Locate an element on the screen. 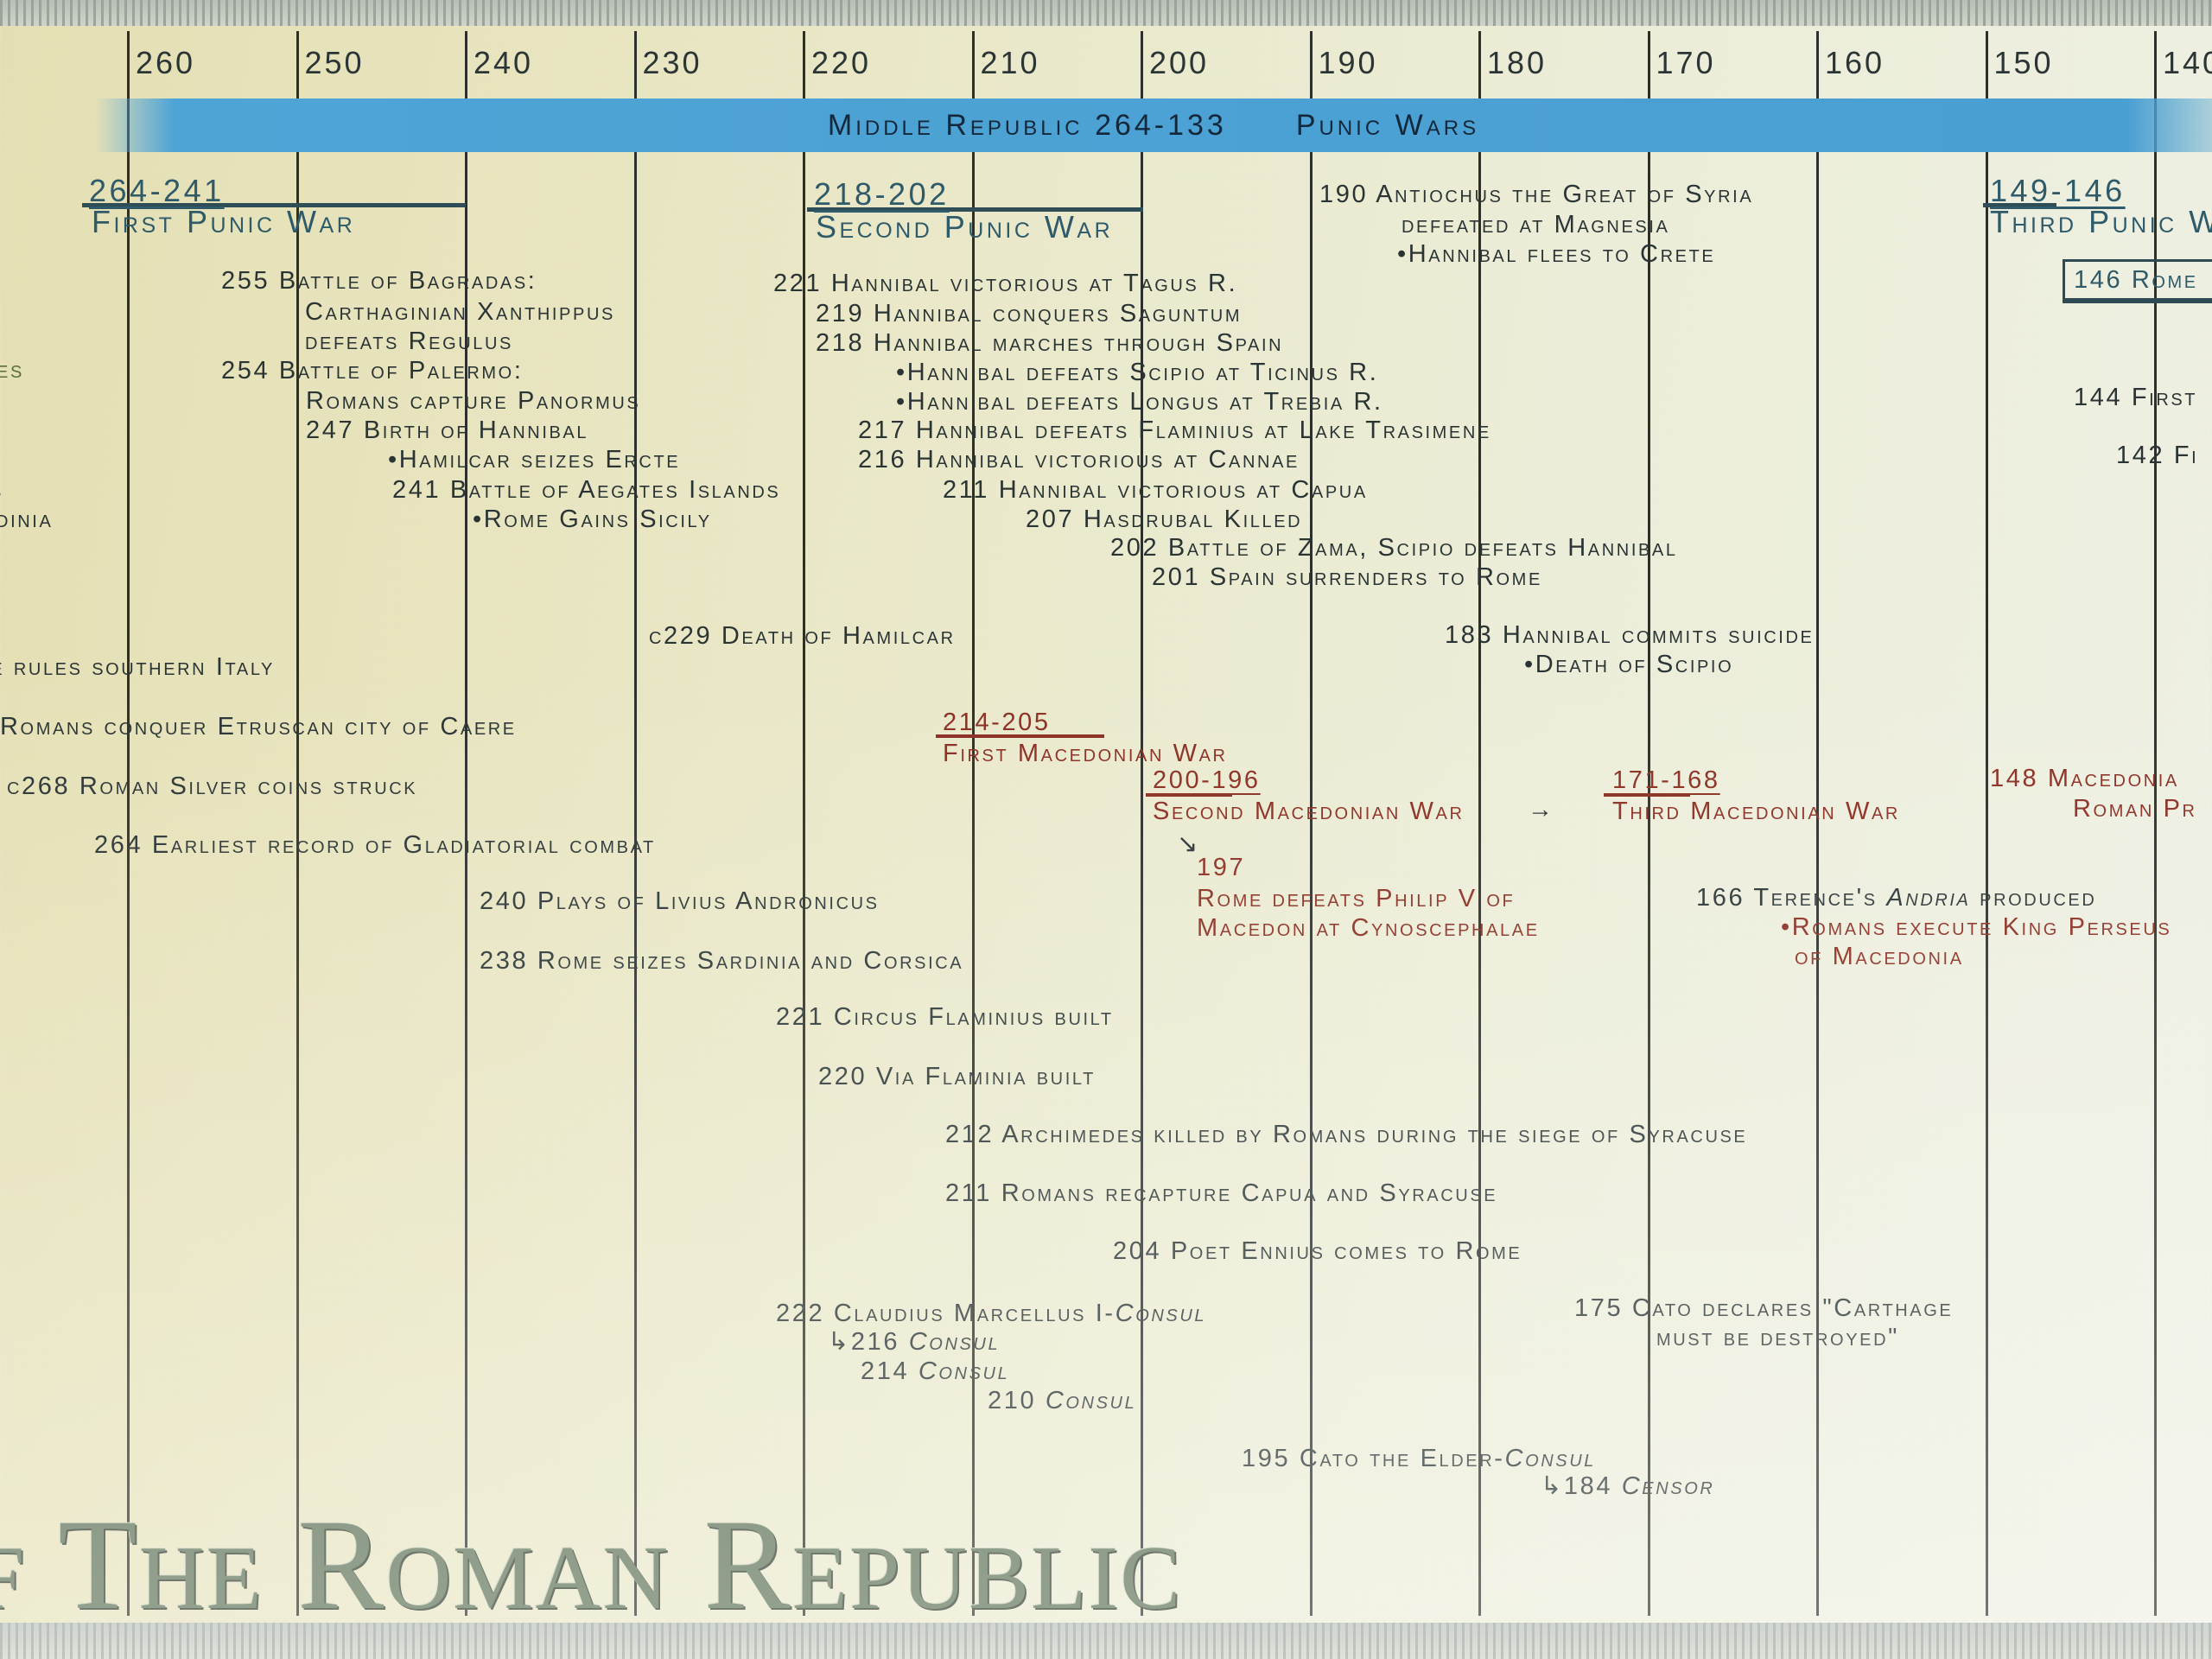 This screenshot has width=2212, height=1659. timeline-event: 200-196 is located at coordinates (1207, 780).